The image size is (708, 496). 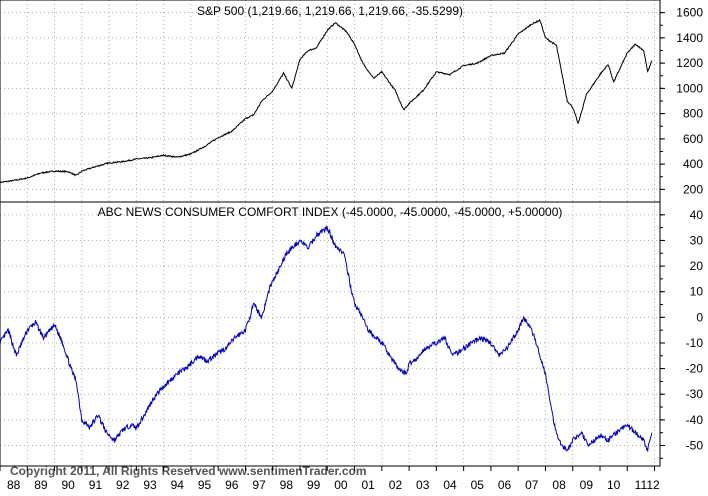 What do you see at coordinates (341, 485) in the screenshot?
I see `x-tick-label: 00` at bounding box center [341, 485].